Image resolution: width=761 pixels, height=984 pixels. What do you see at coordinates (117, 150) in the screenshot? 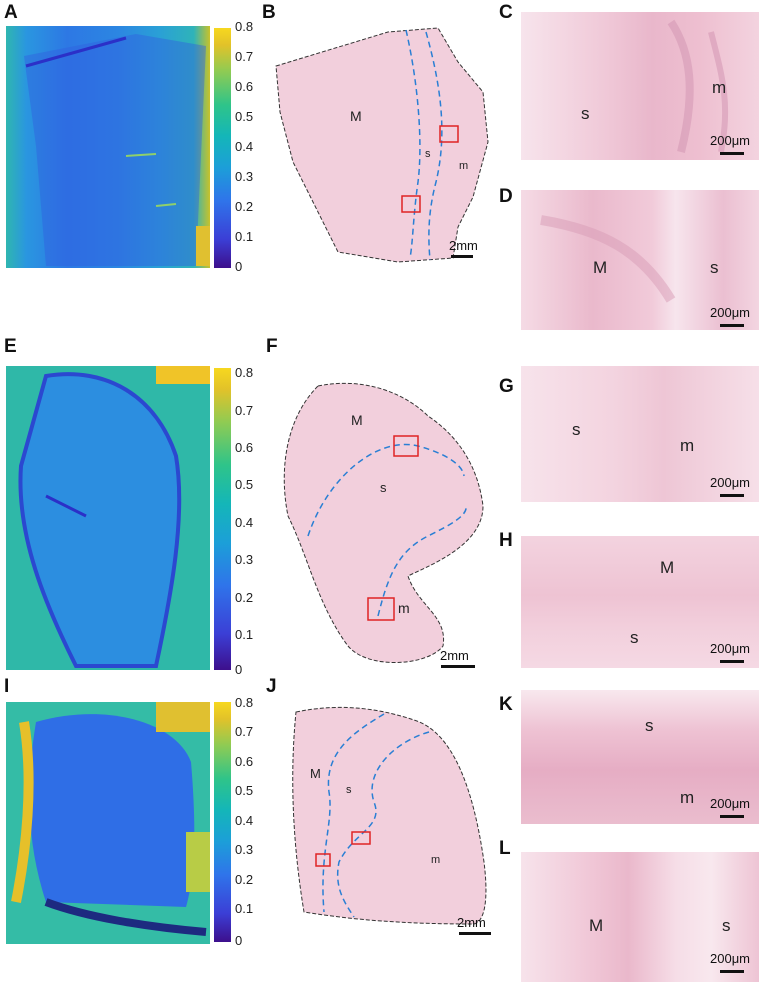
I see `heatmap-a-texture` at bounding box center [117, 150].